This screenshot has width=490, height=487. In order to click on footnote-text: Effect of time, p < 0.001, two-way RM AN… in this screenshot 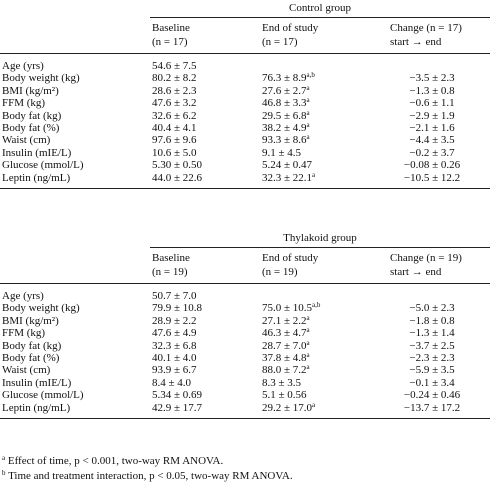, I will do `click(115, 461)`.